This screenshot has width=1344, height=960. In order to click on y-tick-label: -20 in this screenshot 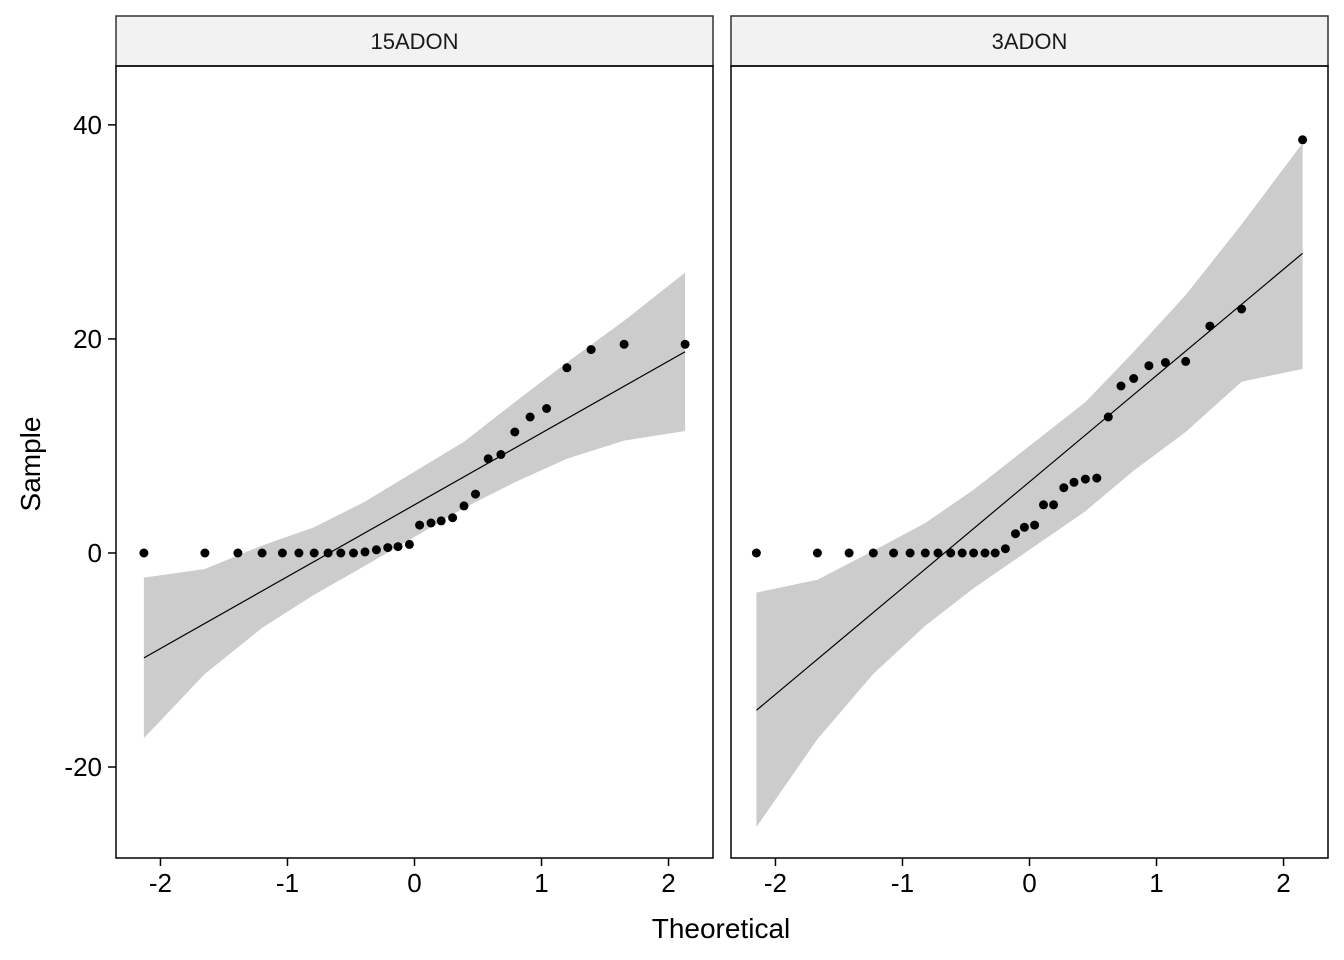, I will do `click(83, 767)`.